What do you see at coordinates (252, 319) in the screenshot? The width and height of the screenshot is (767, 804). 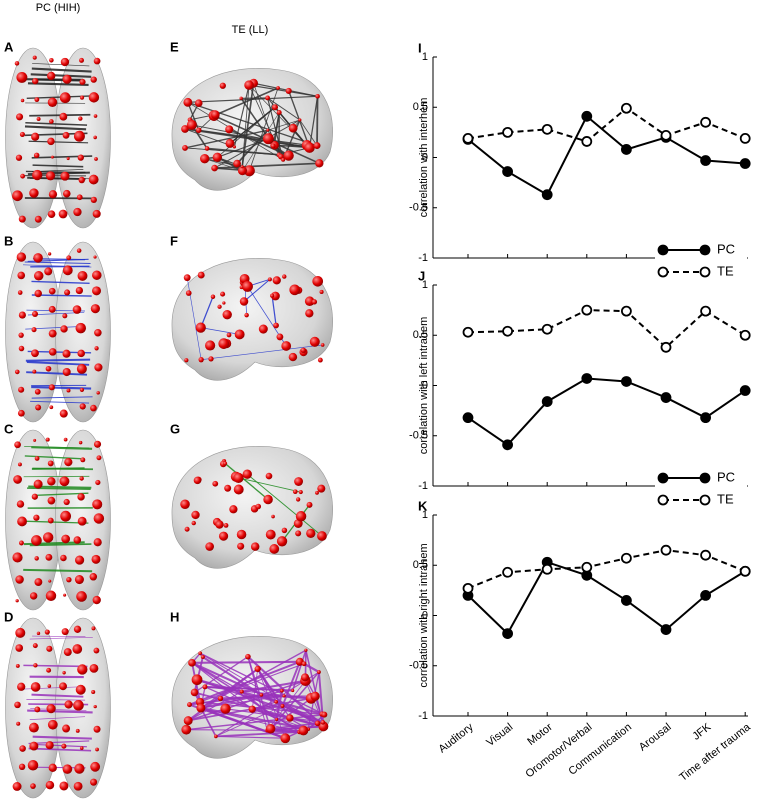 I see `brain-side` at bounding box center [252, 319].